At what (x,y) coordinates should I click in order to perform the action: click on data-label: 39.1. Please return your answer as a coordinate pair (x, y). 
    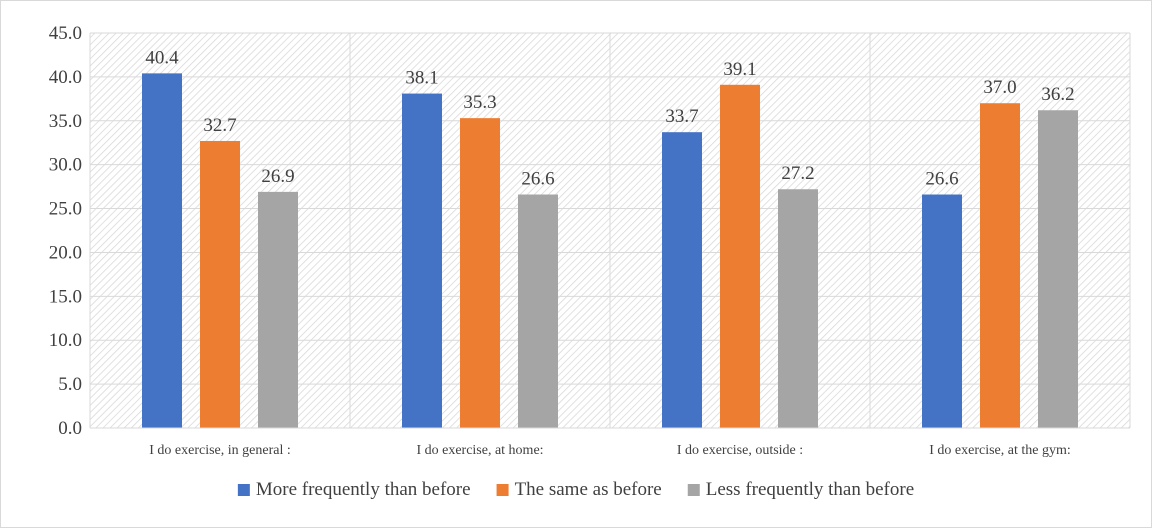
    Looking at the image, I should click on (739, 69).